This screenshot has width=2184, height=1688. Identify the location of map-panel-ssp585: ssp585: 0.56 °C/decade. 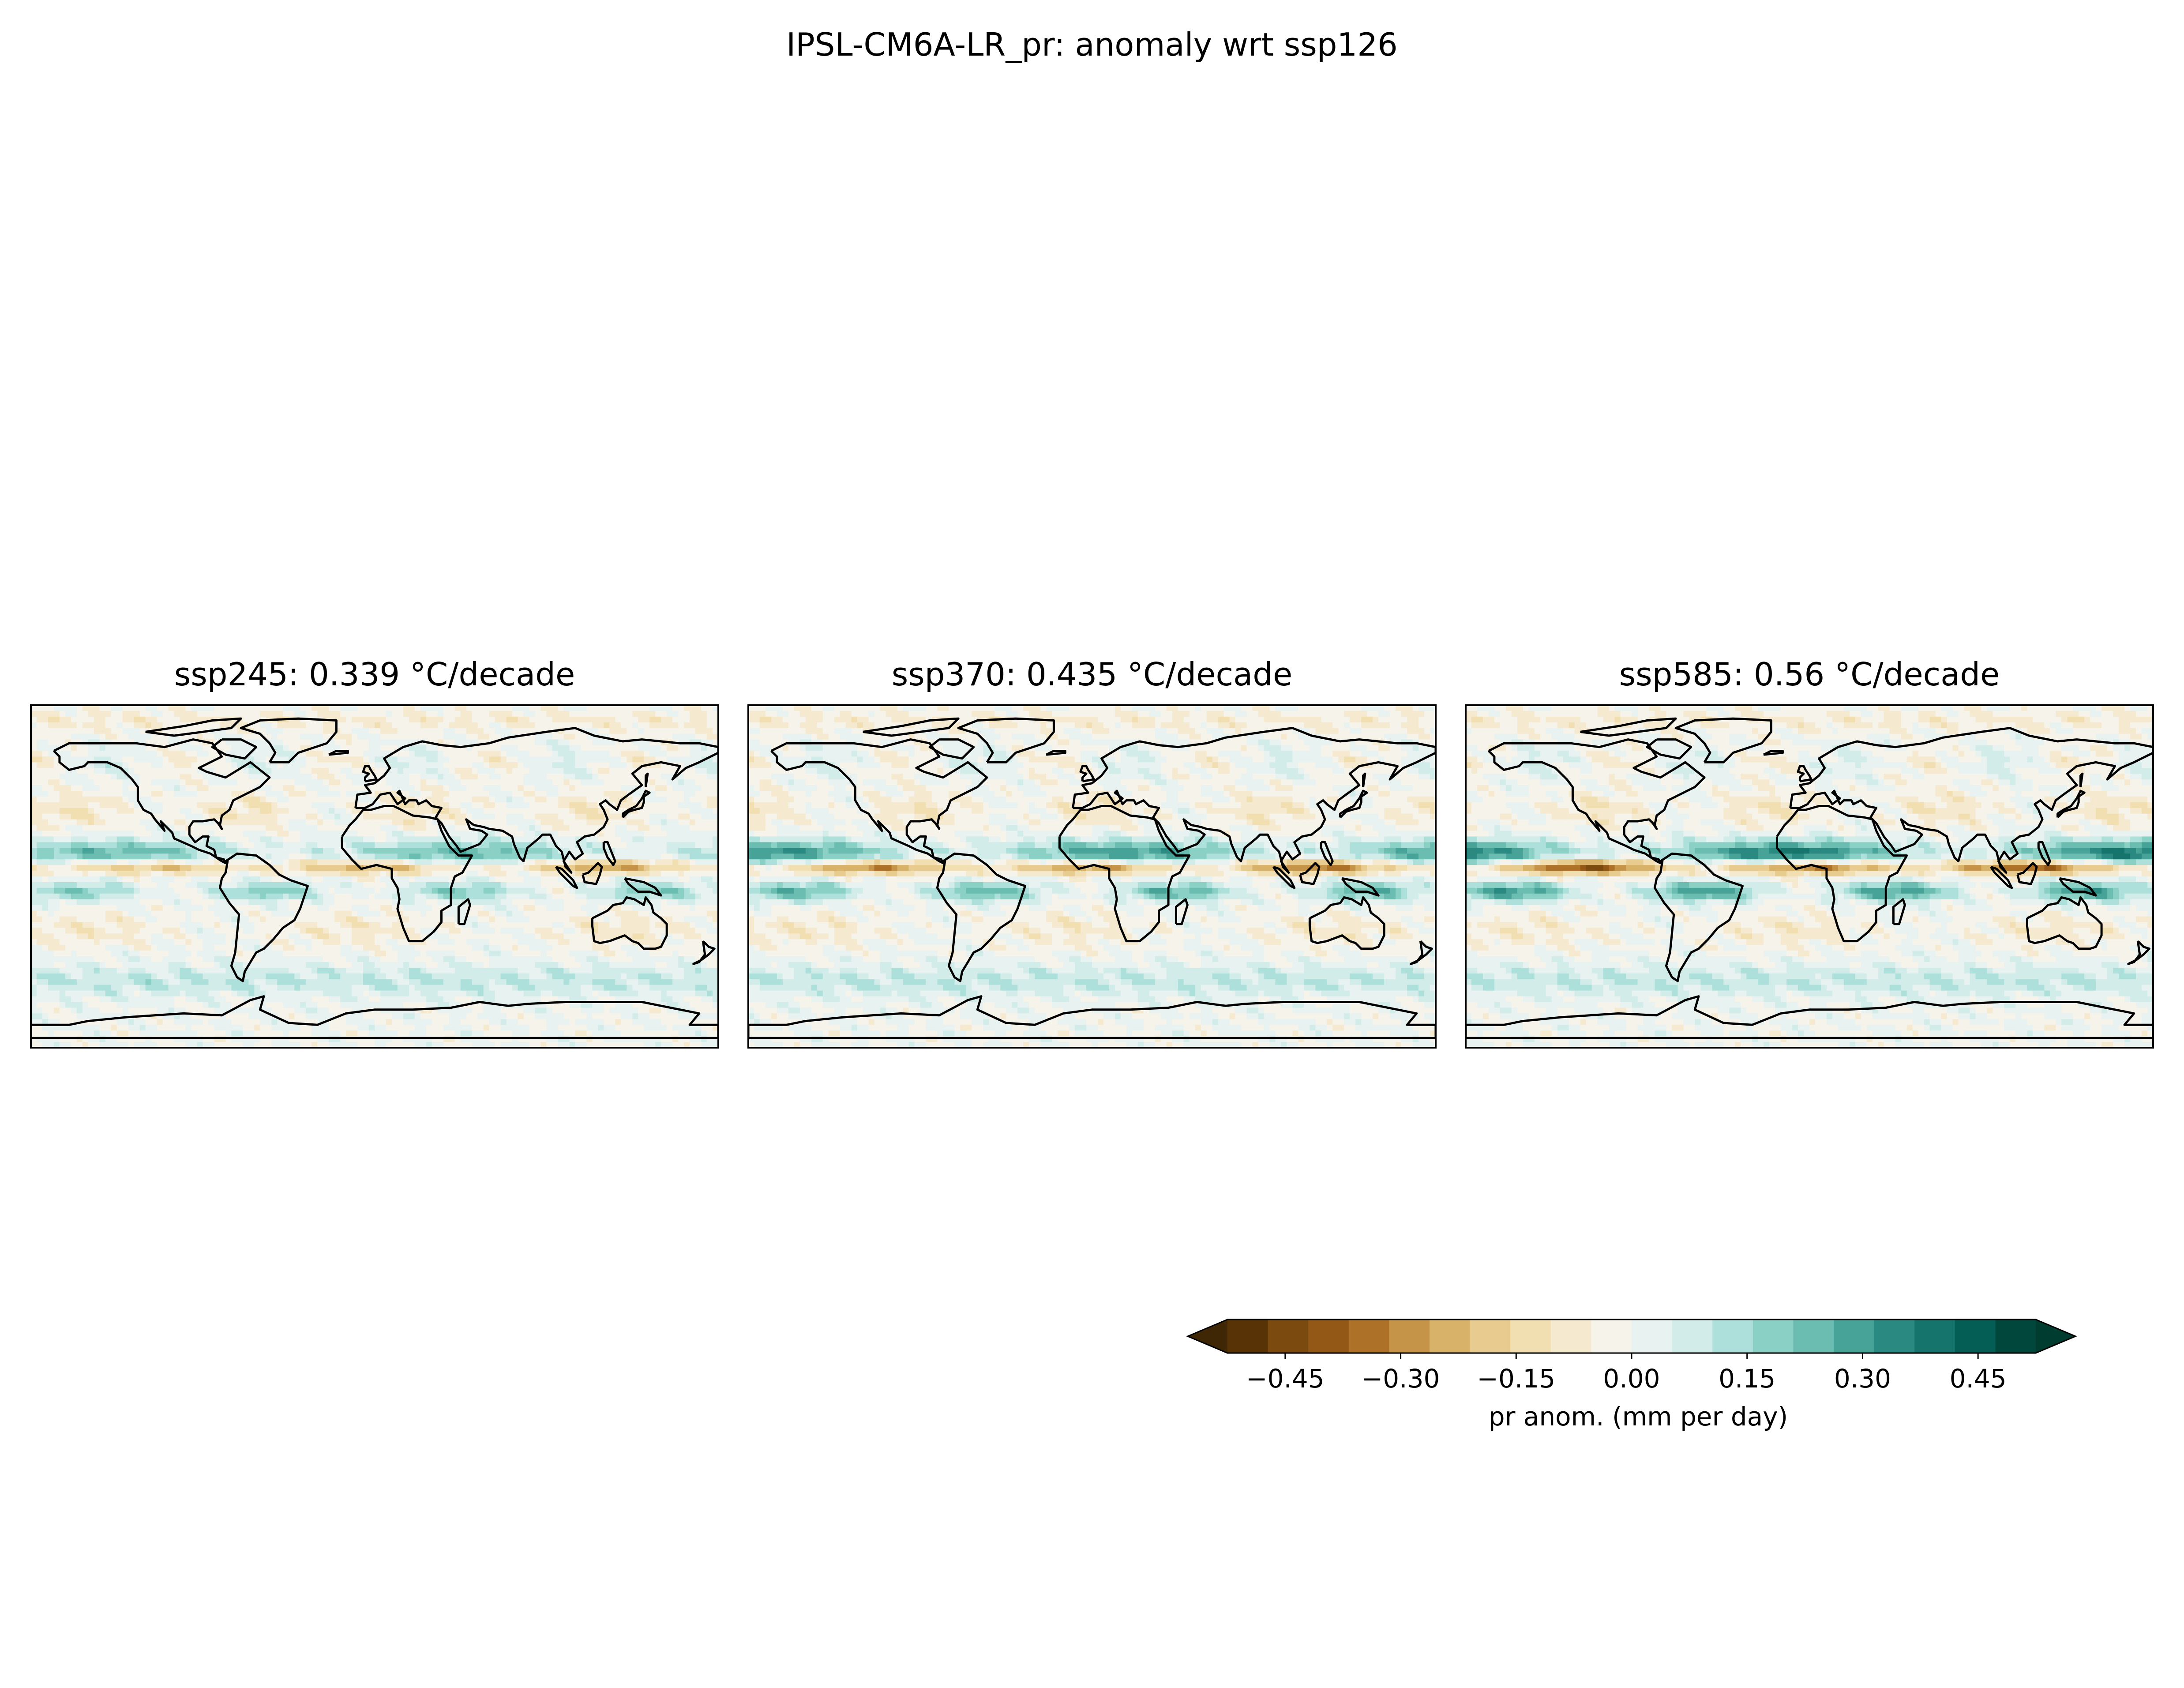
(1809, 852).